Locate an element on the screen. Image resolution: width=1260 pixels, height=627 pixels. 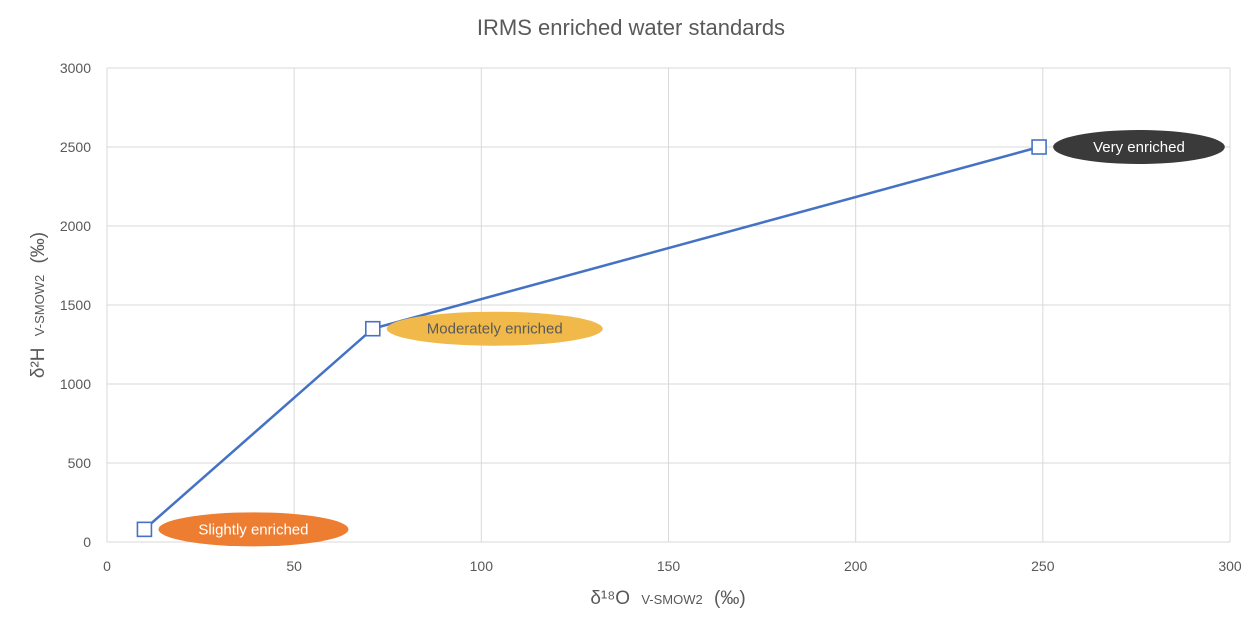
x-axis-title: δ¹⁸O V-SMOW2 (‰) is located at coordinates (667, 598).